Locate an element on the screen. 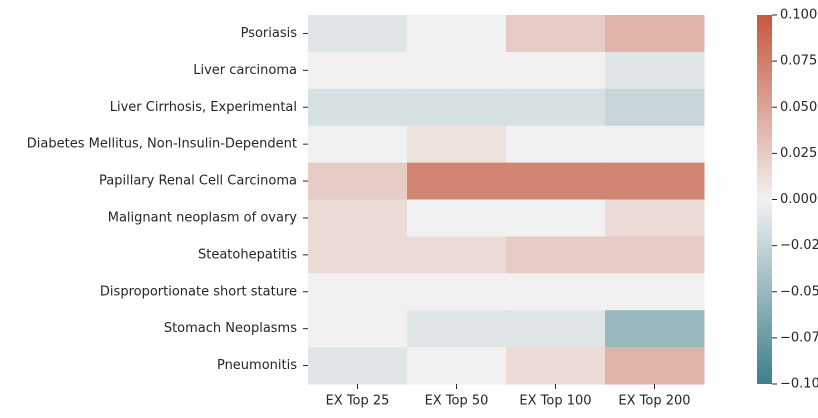 This screenshot has width=818, height=418. colorbar-tick-label: 0.000 is located at coordinates (798, 199).